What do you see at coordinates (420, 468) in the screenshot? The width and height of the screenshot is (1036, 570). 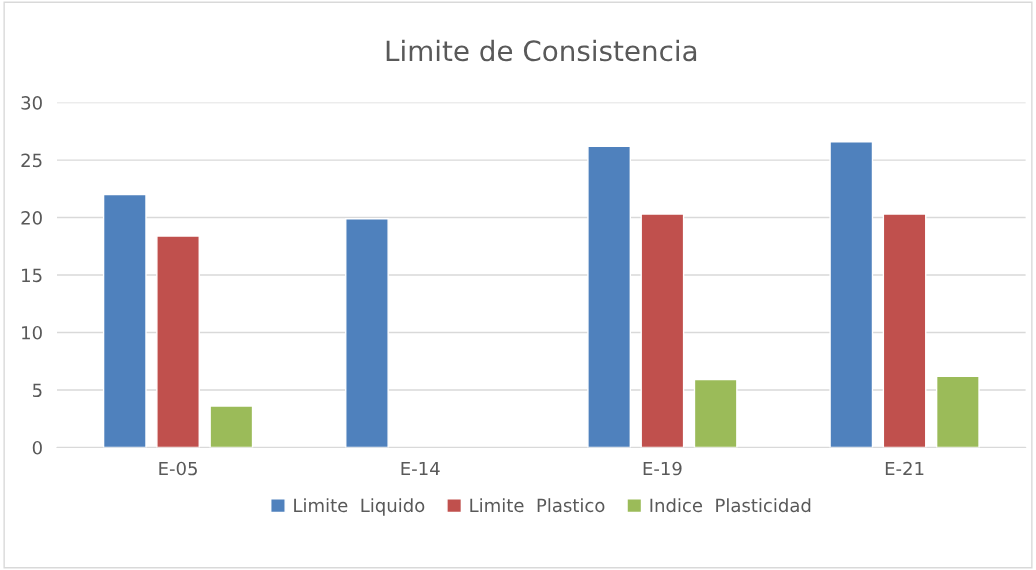 I see `x-tick-label: E-14` at bounding box center [420, 468].